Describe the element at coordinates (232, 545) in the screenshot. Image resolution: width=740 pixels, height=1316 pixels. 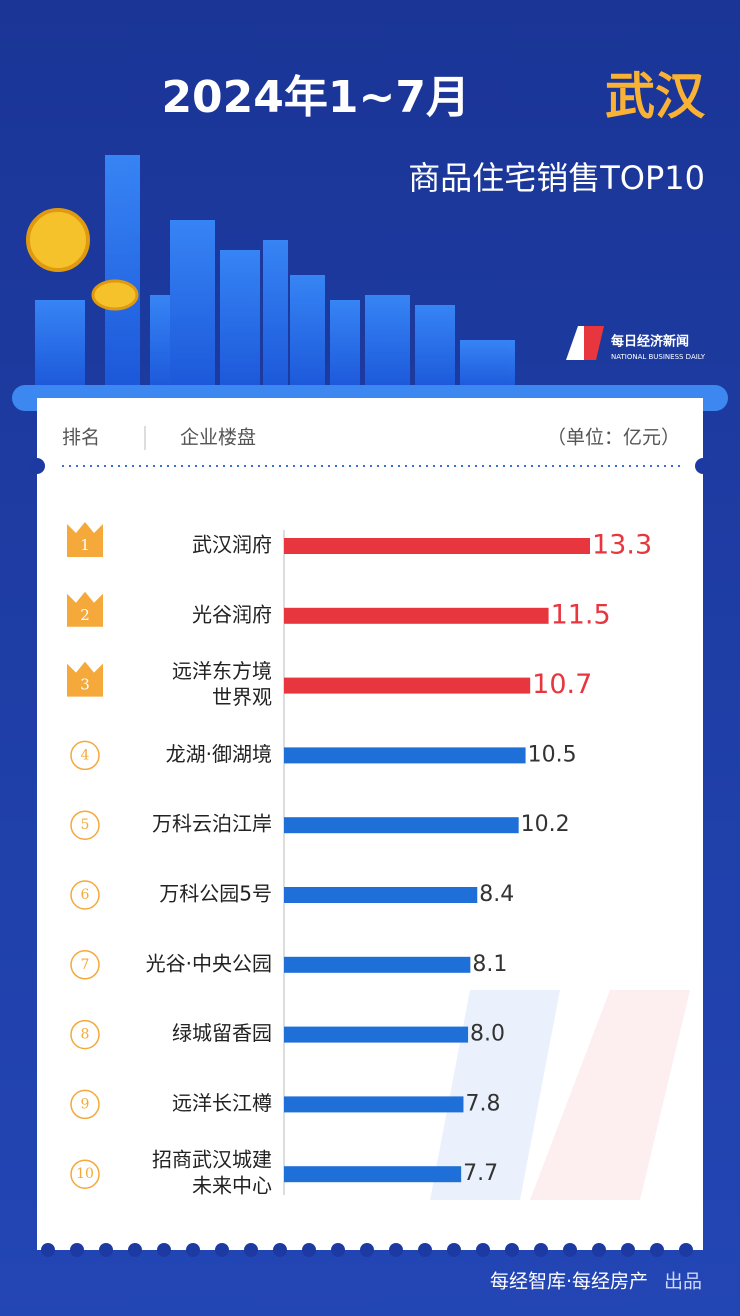
I see `category-label: 武汉润府` at that location.